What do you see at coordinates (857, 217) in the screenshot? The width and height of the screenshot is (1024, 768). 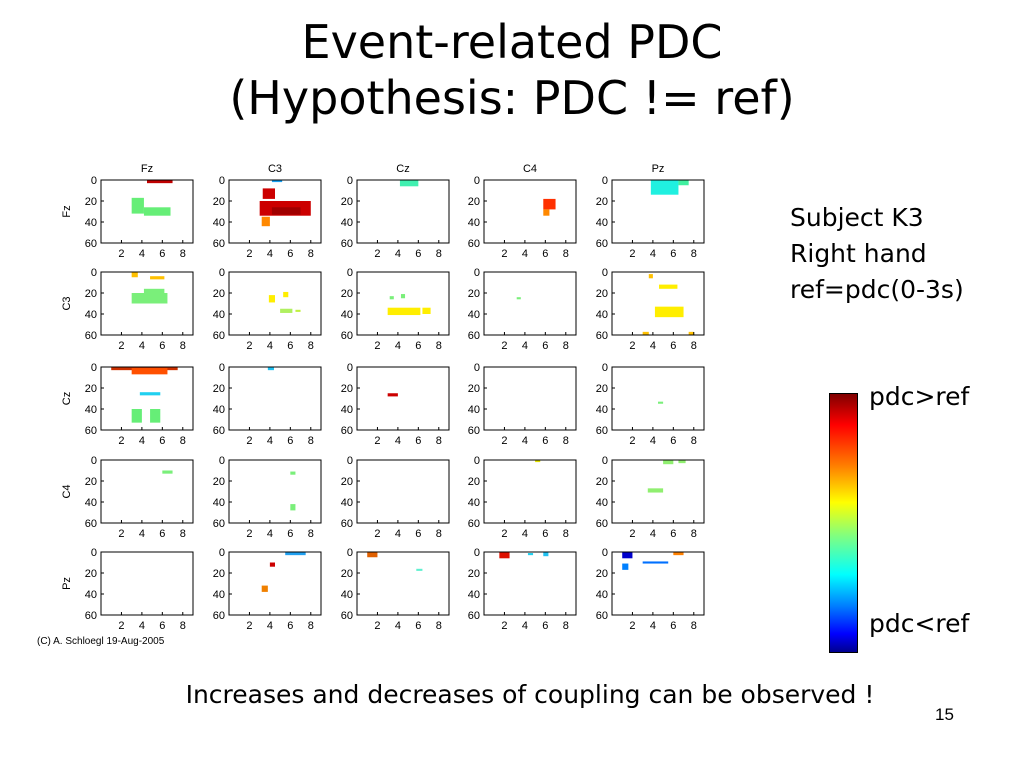 I see `subject-label: Subject K3` at bounding box center [857, 217].